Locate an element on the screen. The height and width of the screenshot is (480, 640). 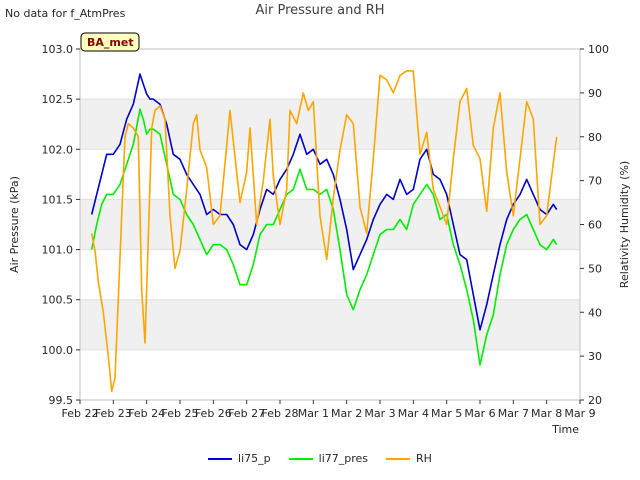
x-tick-label: Mar 9 is located at coordinates (579, 413).